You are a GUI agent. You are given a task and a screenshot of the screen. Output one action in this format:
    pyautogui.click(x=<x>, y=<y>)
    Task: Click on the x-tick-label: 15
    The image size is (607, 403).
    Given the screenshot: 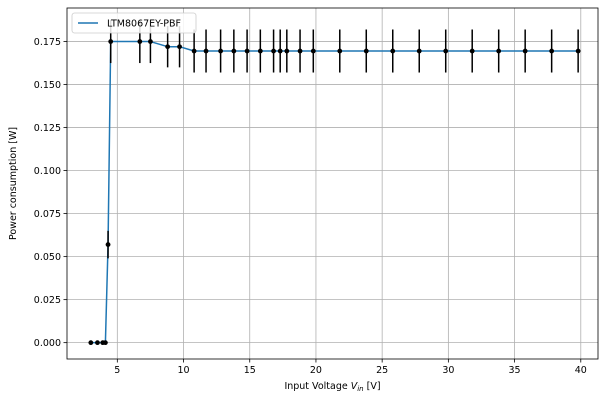 What is the action you would take?
    pyautogui.click(x=250, y=370)
    